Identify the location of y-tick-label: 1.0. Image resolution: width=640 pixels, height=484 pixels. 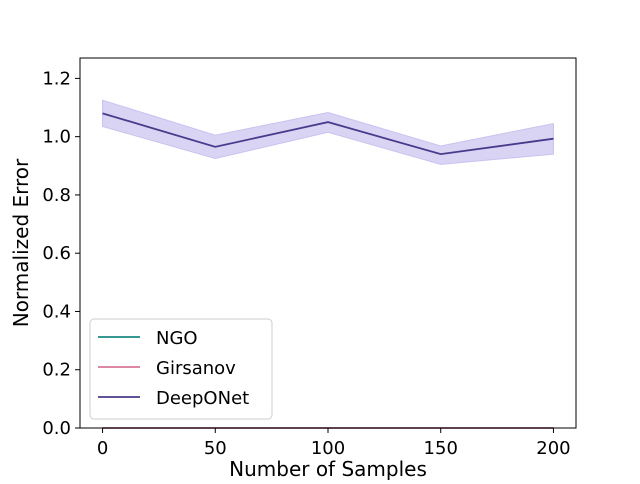
(56, 137).